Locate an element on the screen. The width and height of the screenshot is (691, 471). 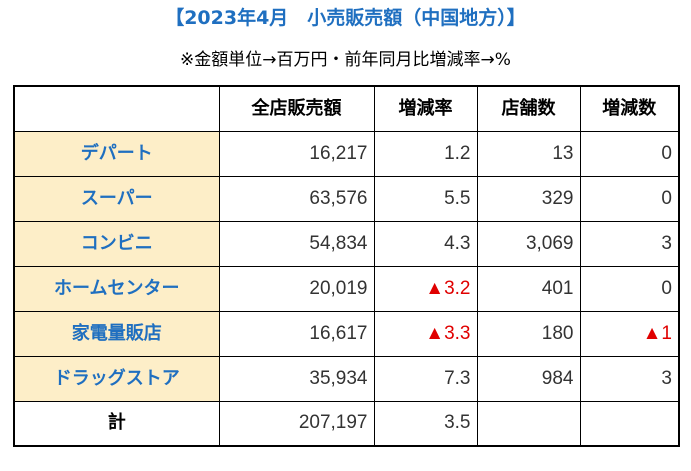
stores-cell: 3,069 is located at coordinates (528, 243).